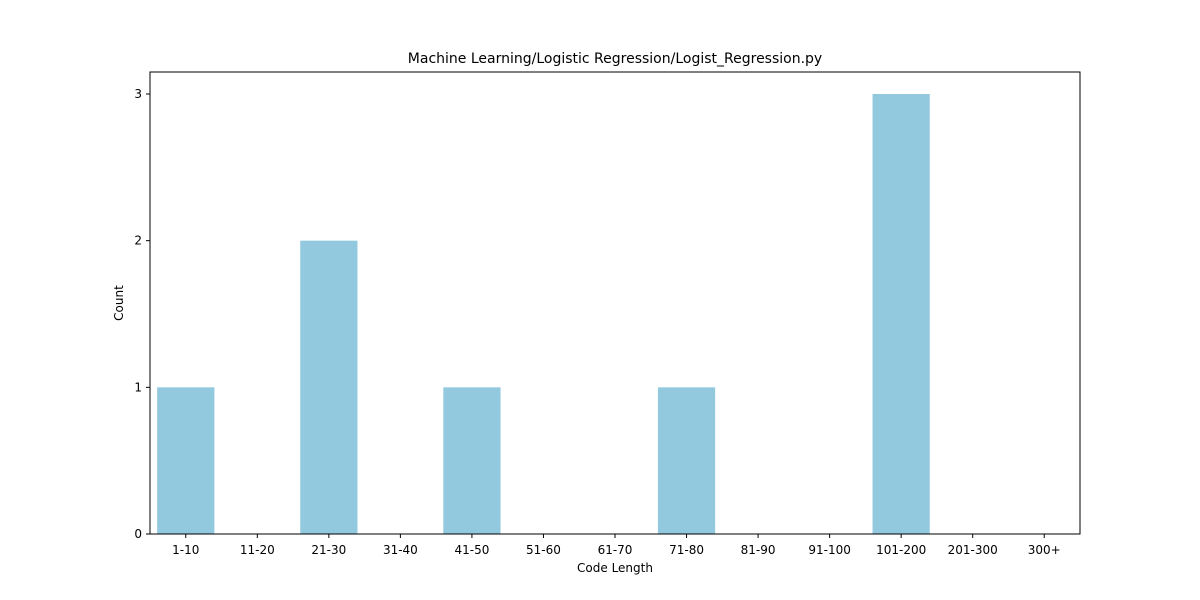 The height and width of the screenshot is (600, 1200). What do you see at coordinates (138, 534) in the screenshot?
I see `y-tick-label: 0` at bounding box center [138, 534].